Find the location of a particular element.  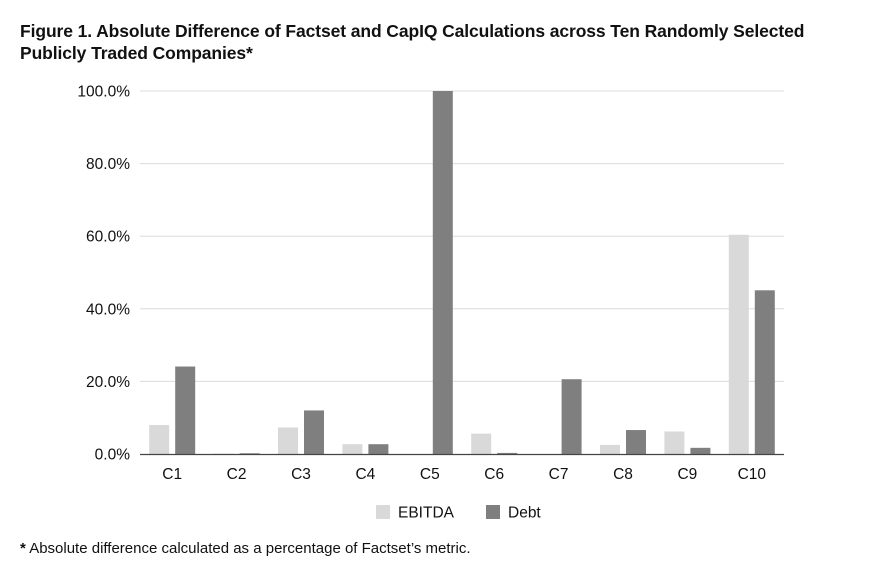

y-tick-label: 80.0% is located at coordinates (108, 164).